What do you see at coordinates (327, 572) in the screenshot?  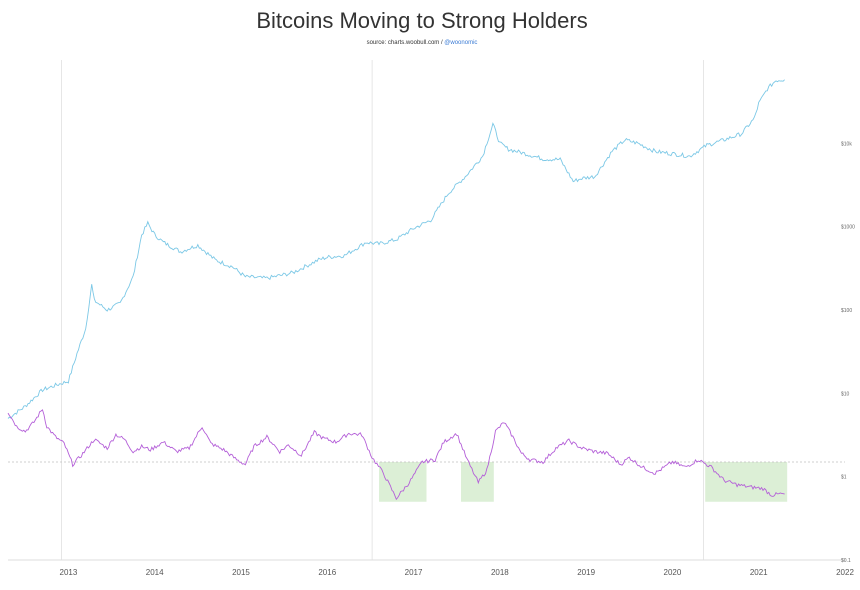 I see `x-tick-label: 2016` at bounding box center [327, 572].